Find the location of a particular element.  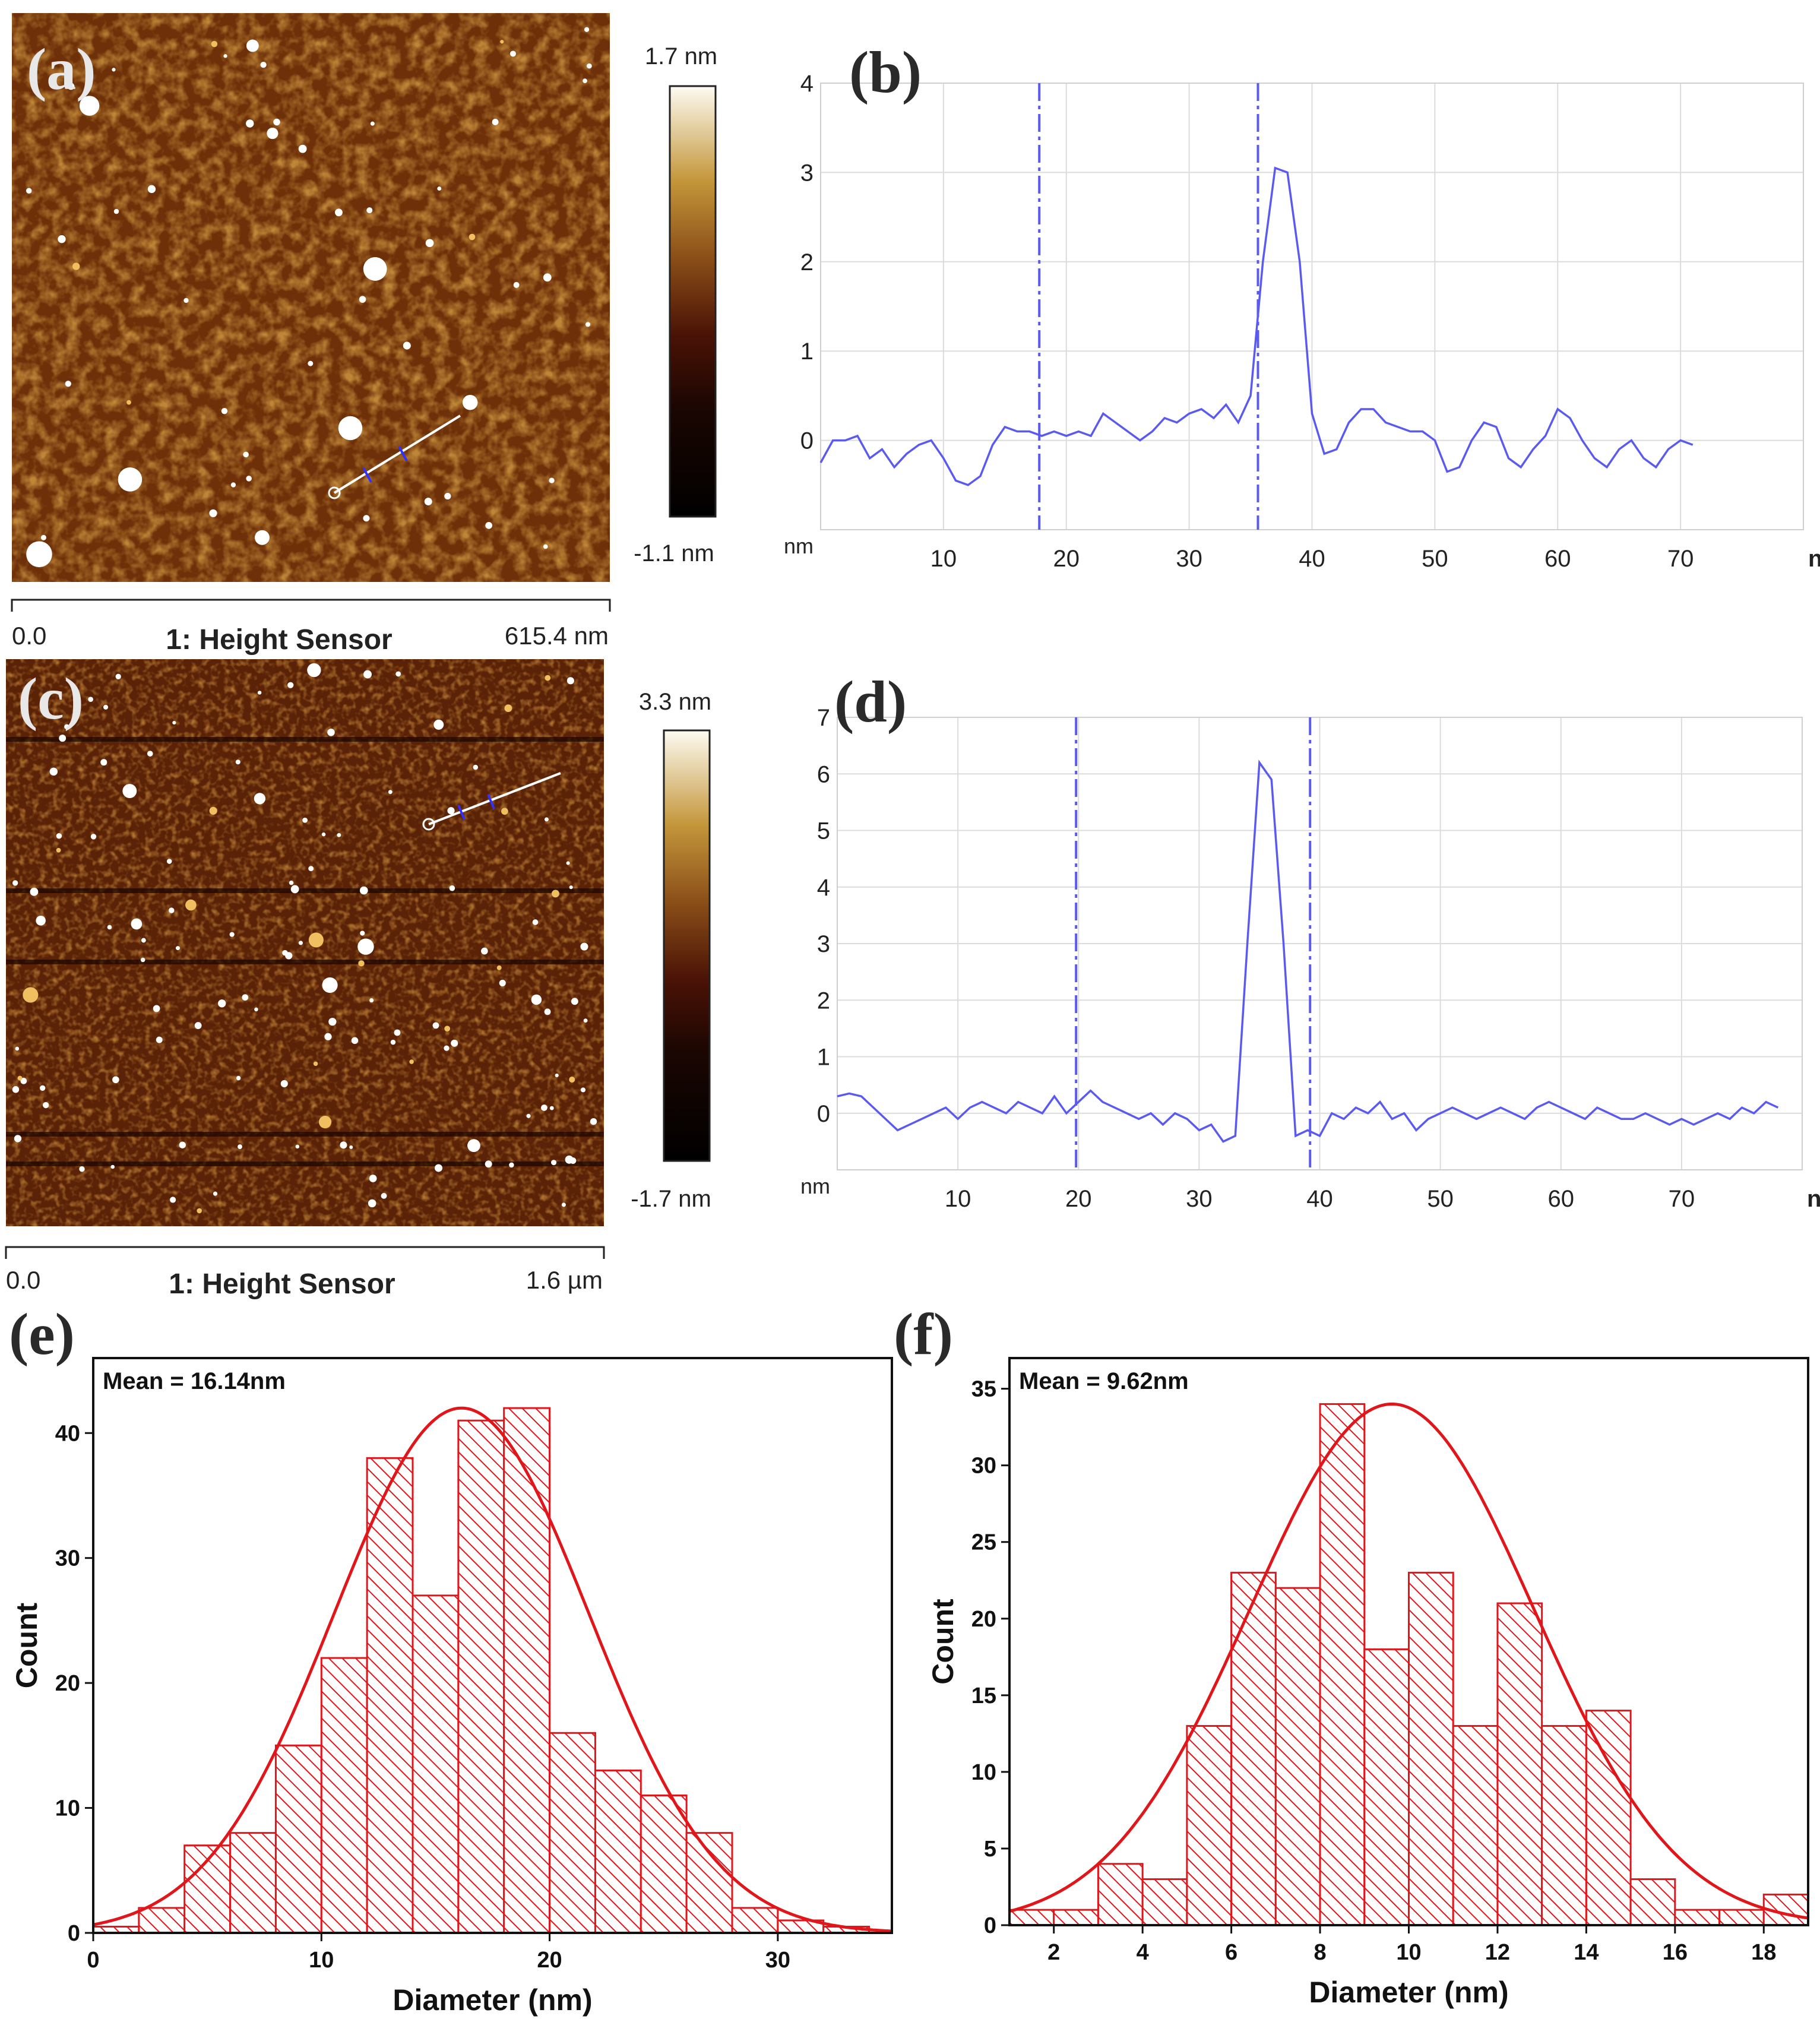

afm-image-c is located at coordinates (305, 942).